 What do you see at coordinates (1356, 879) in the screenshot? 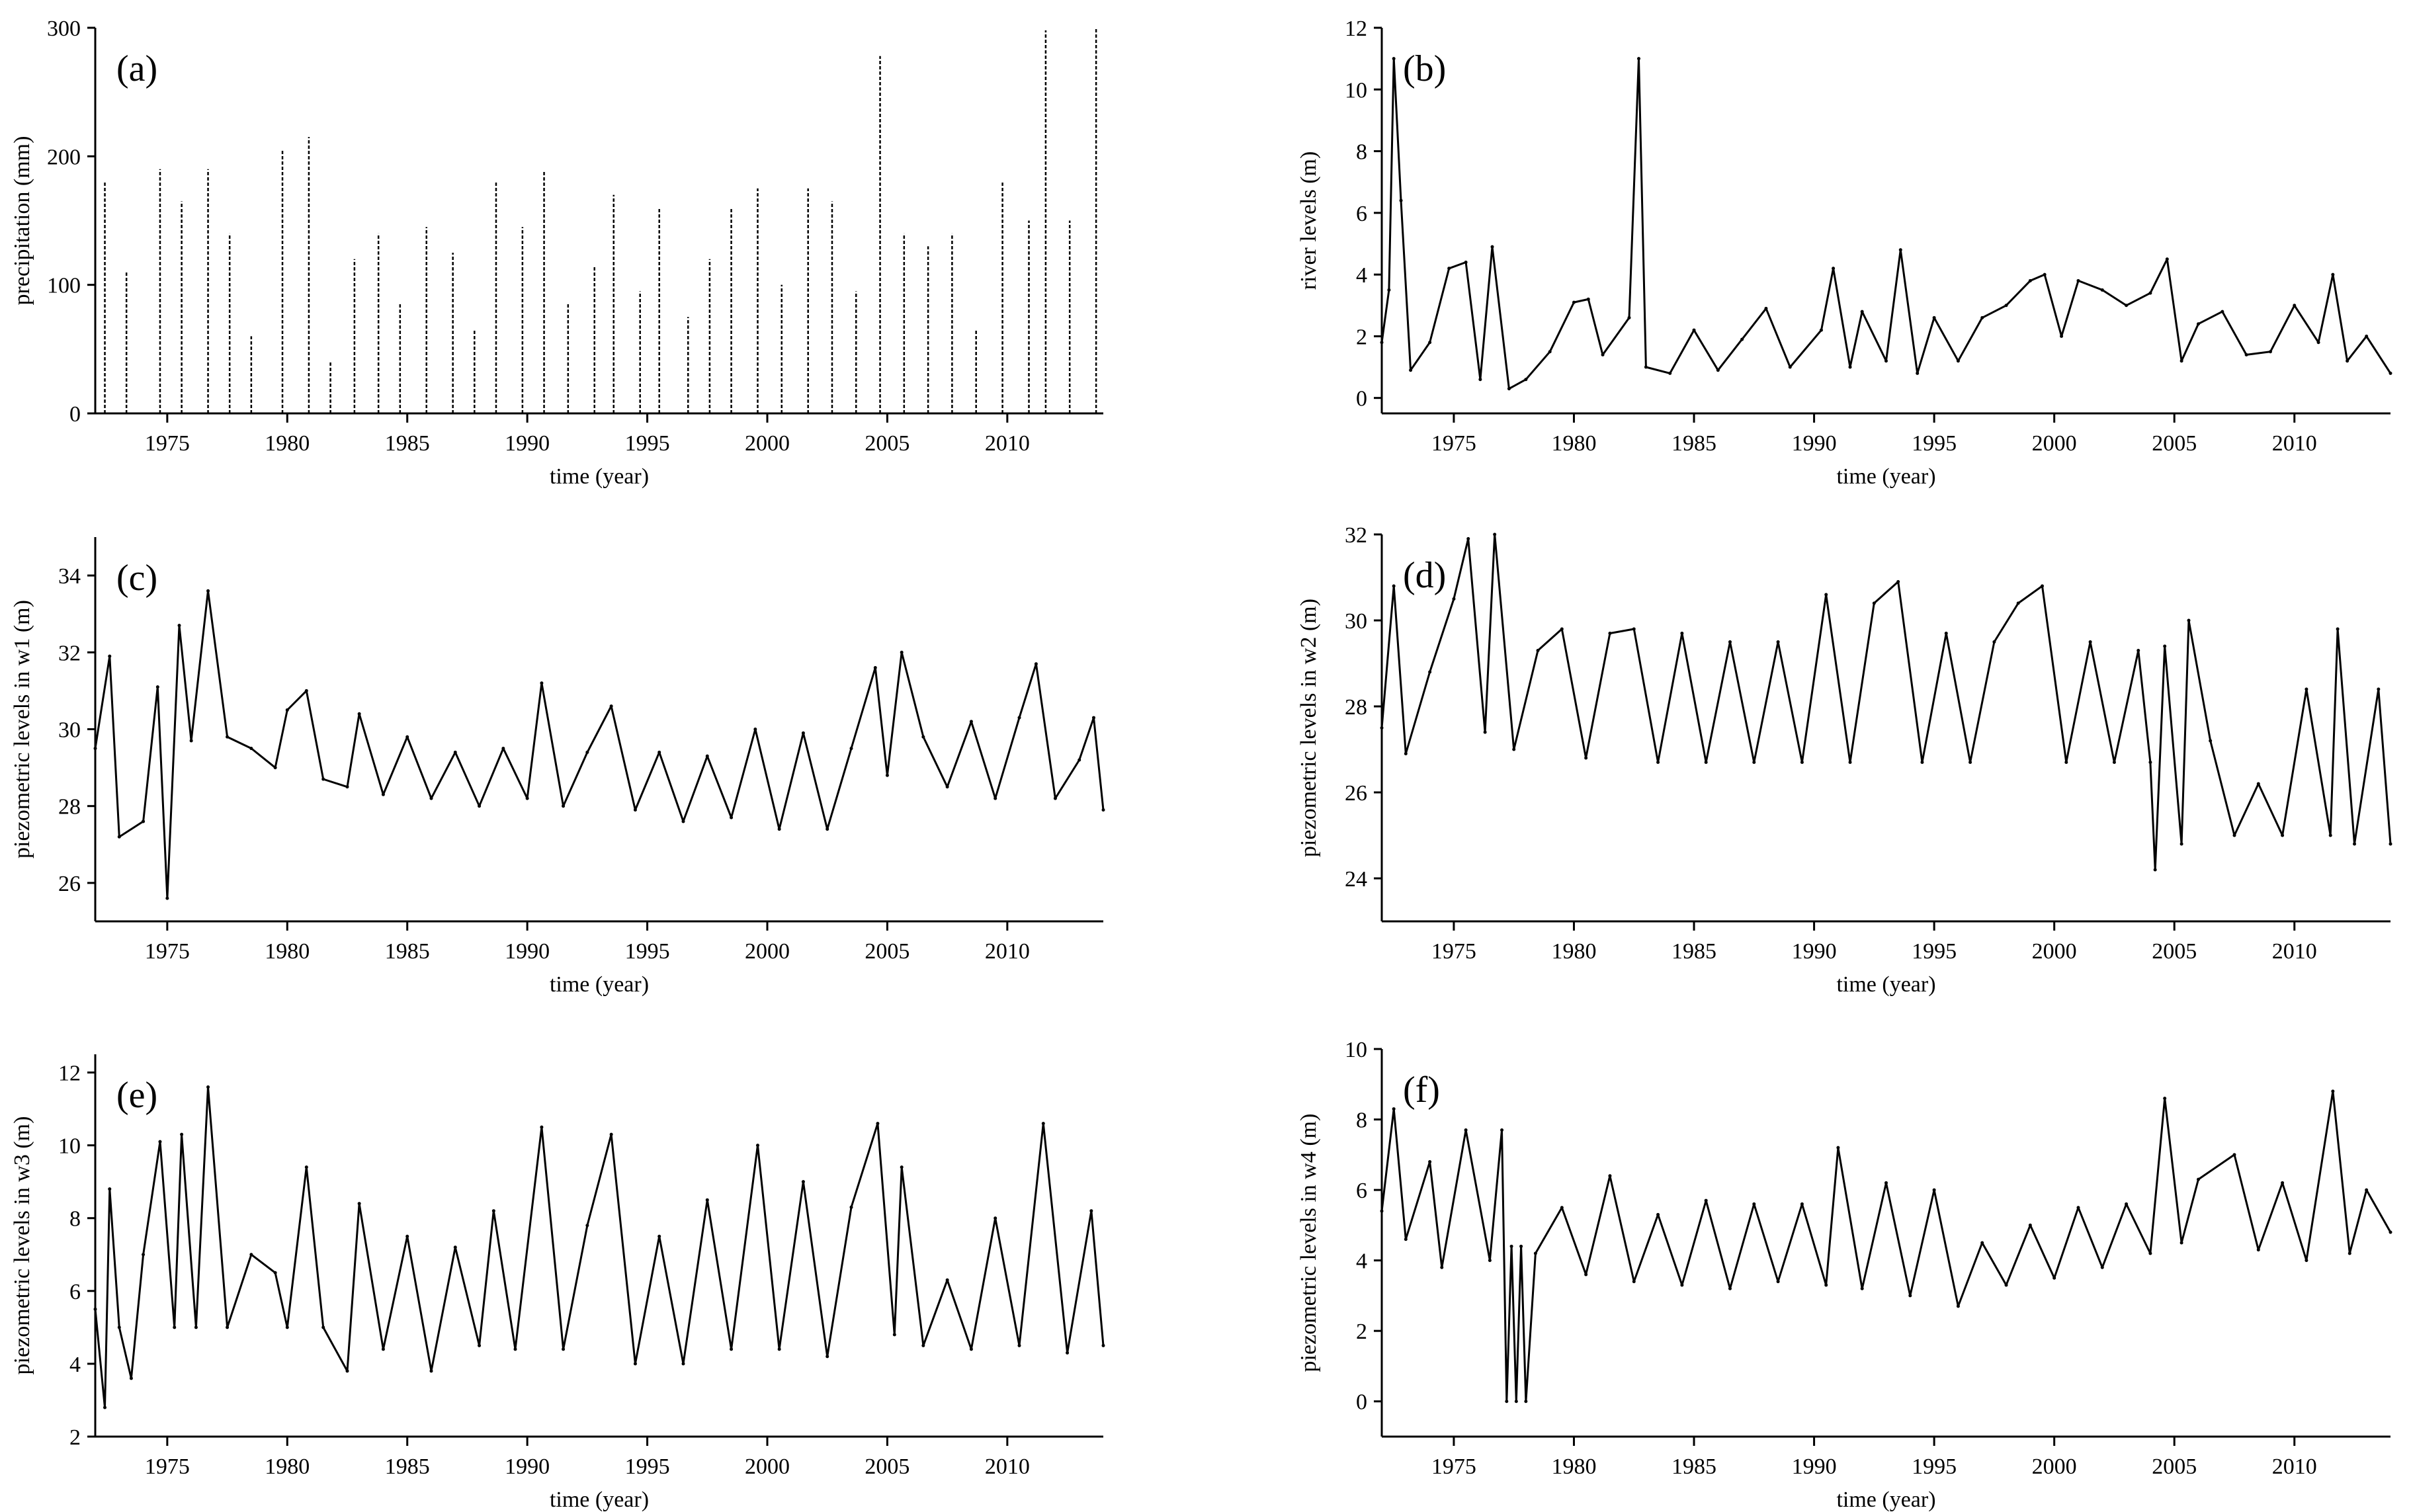
I see `y-tick-label: 24` at bounding box center [1356, 879].